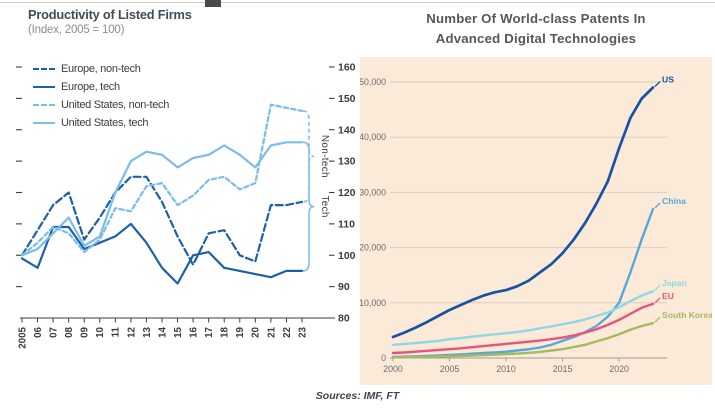 The height and width of the screenshot is (412, 715). Describe the element at coordinates (162, 331) in the screenshot. I see `svg-text: 14` at that location.